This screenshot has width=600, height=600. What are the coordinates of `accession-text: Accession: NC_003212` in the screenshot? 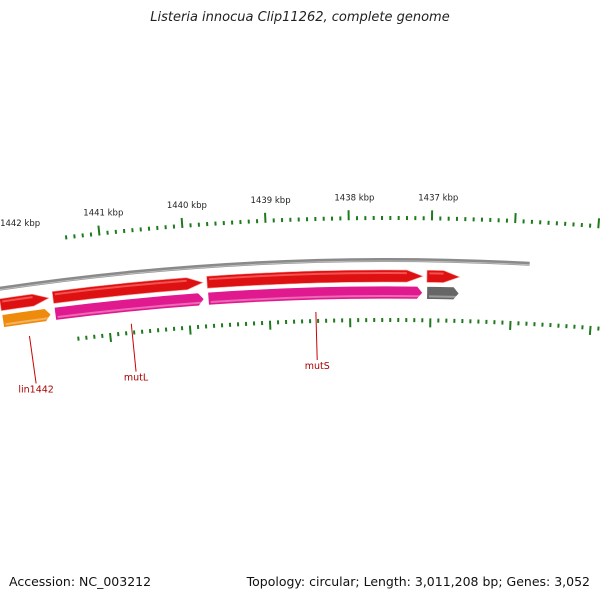 It's located at (80, 581).